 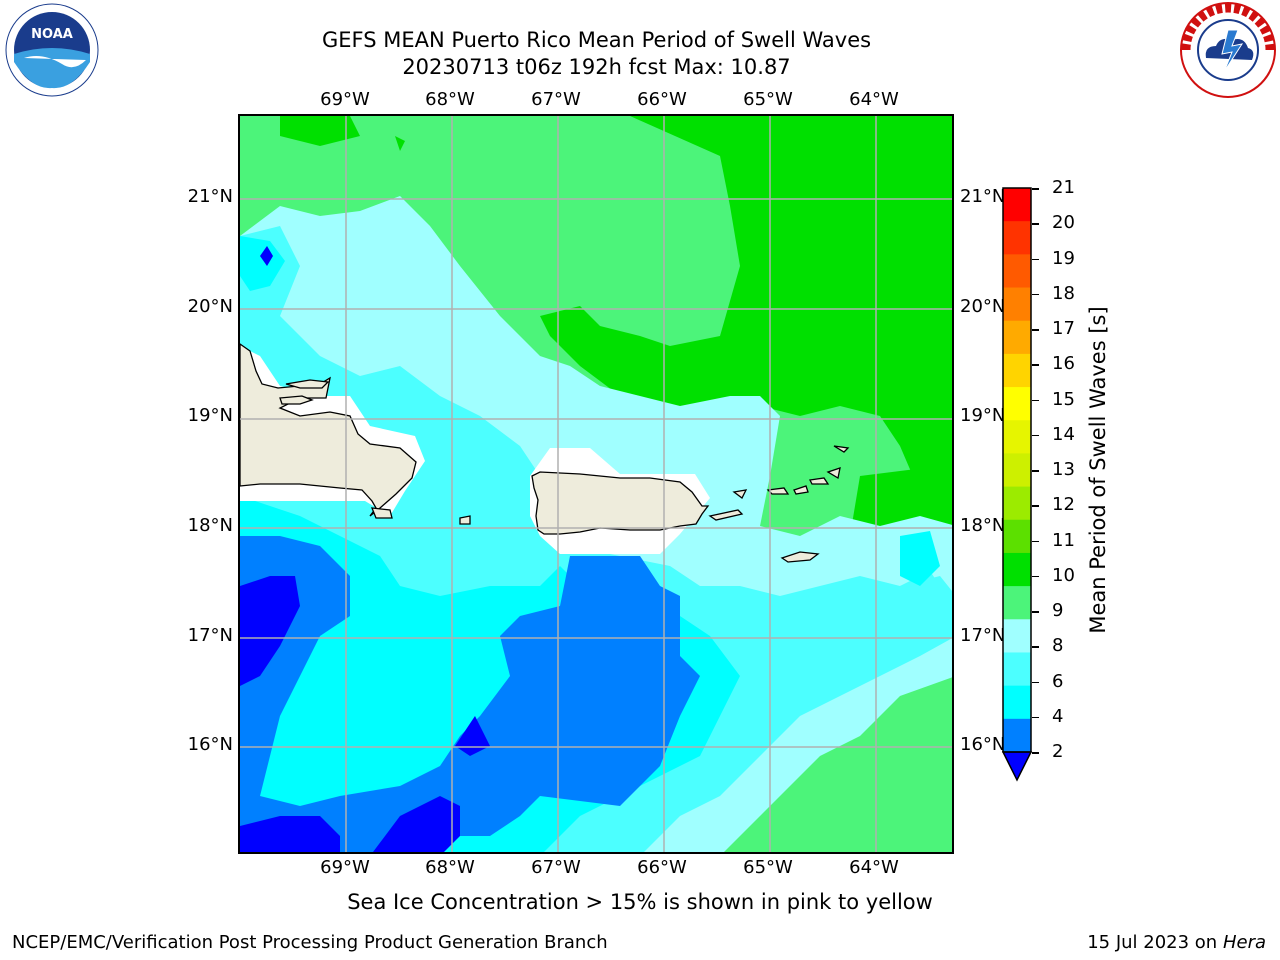 What do you see at coordinates (450, 99) in the screenshot?
I see `lon-label-top: 68°W` at bounding box center [450, 99].